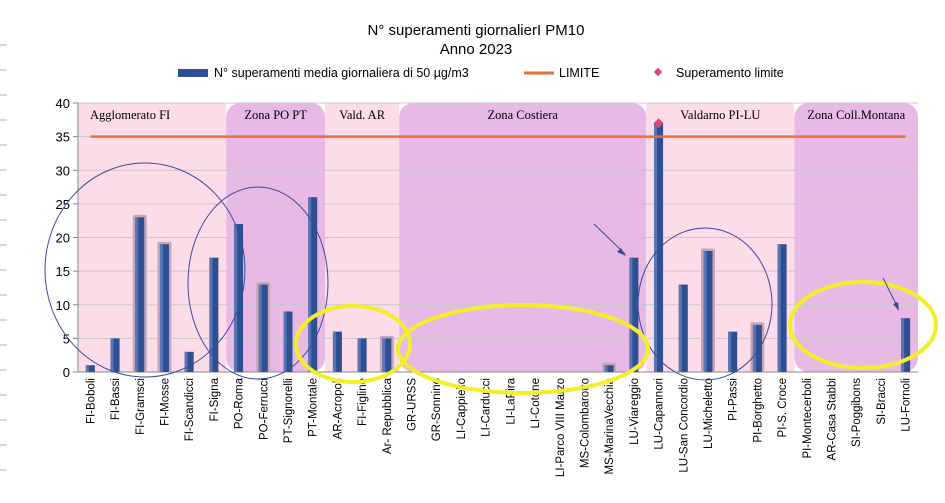  What do you see at coordinates (63, 305) in the screenshot?
I see `ytick-label-2: 10` at bounding box center [63, 305].